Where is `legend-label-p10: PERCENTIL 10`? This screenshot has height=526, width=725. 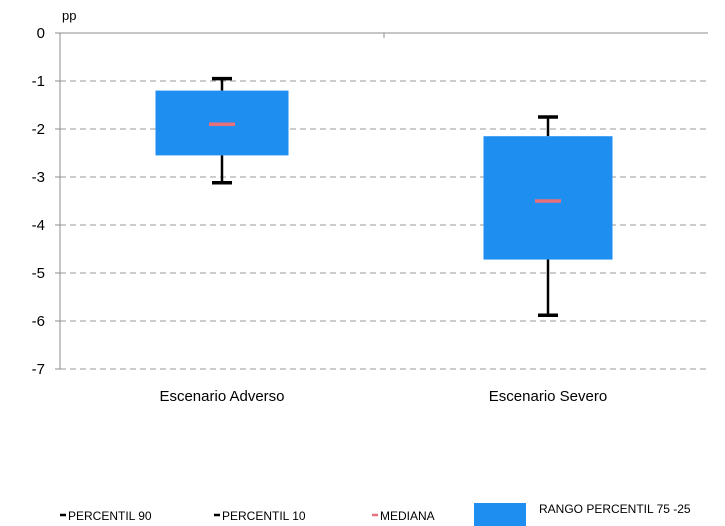
legend-label-p10: PERCENTIL 10 is located at coordinates (264, 516).